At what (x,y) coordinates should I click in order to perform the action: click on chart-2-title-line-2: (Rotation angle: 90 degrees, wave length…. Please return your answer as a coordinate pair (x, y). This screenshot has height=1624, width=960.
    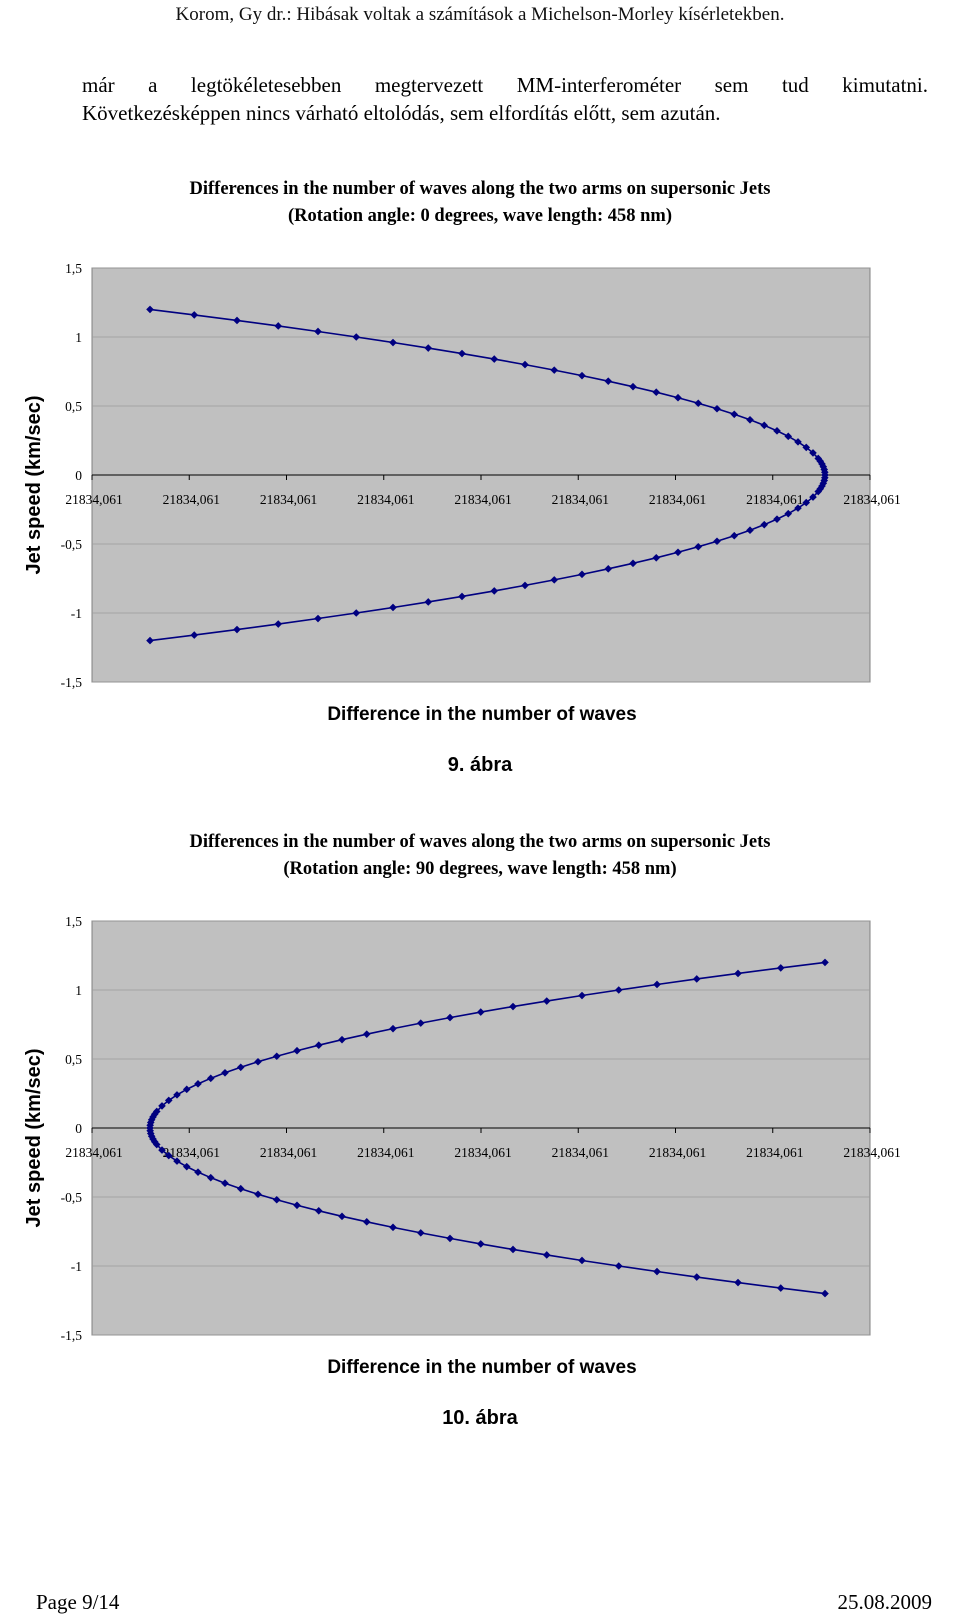
    Looking at the image, I should click on (480, 869).